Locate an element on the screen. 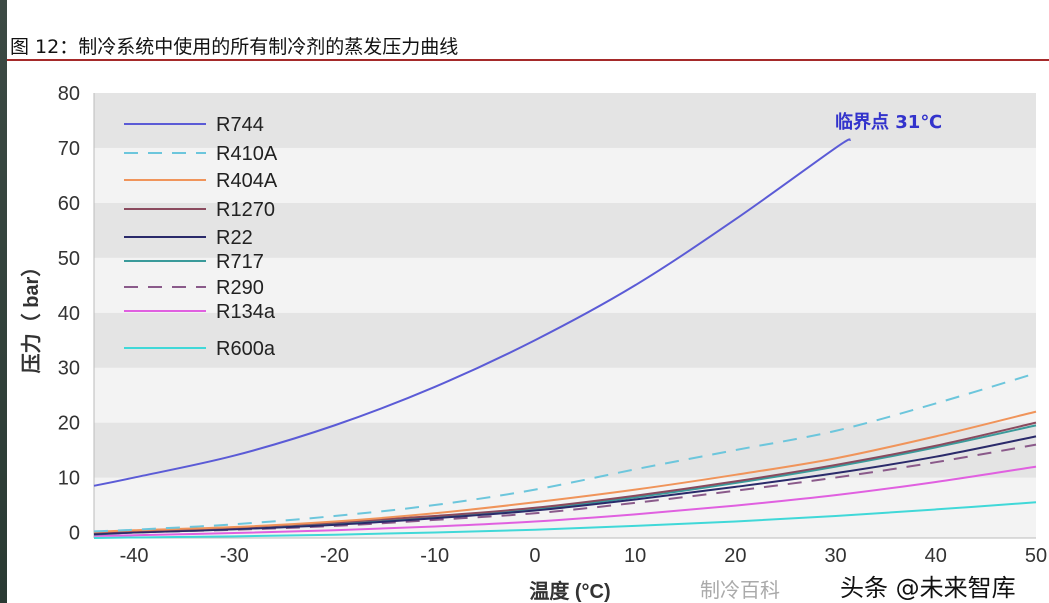  y-tick-label: 80 is located at coordinates (69, 94).